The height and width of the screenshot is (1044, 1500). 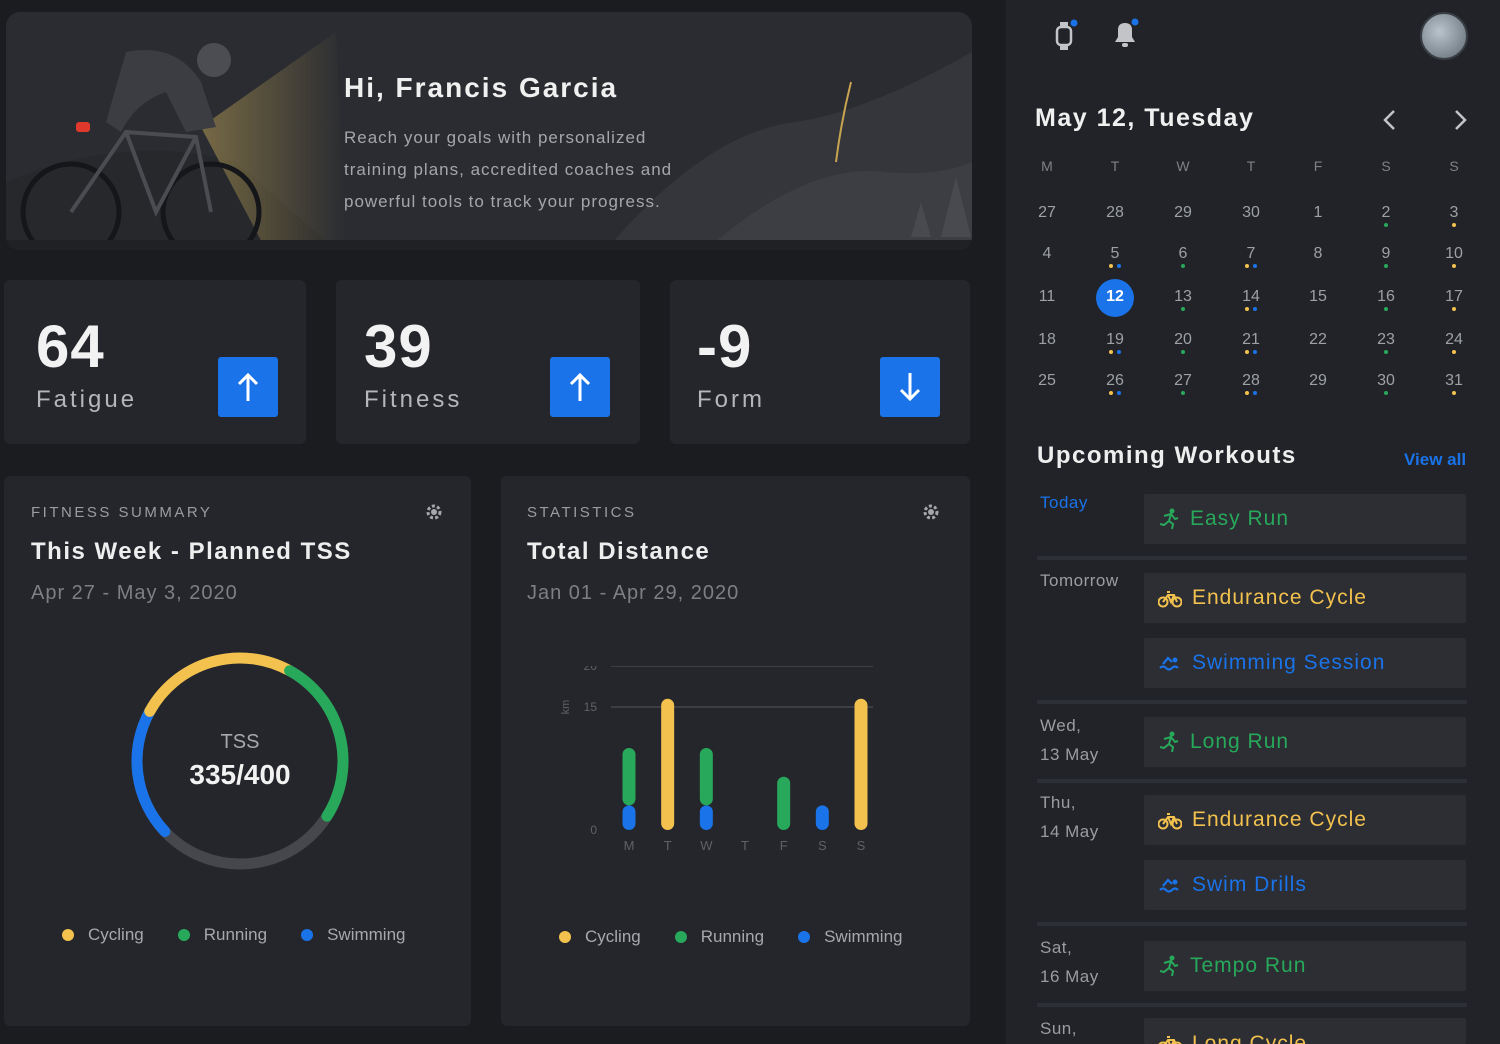 I want to click on legend-cycling: Cycling, so click(x=103, y=935).